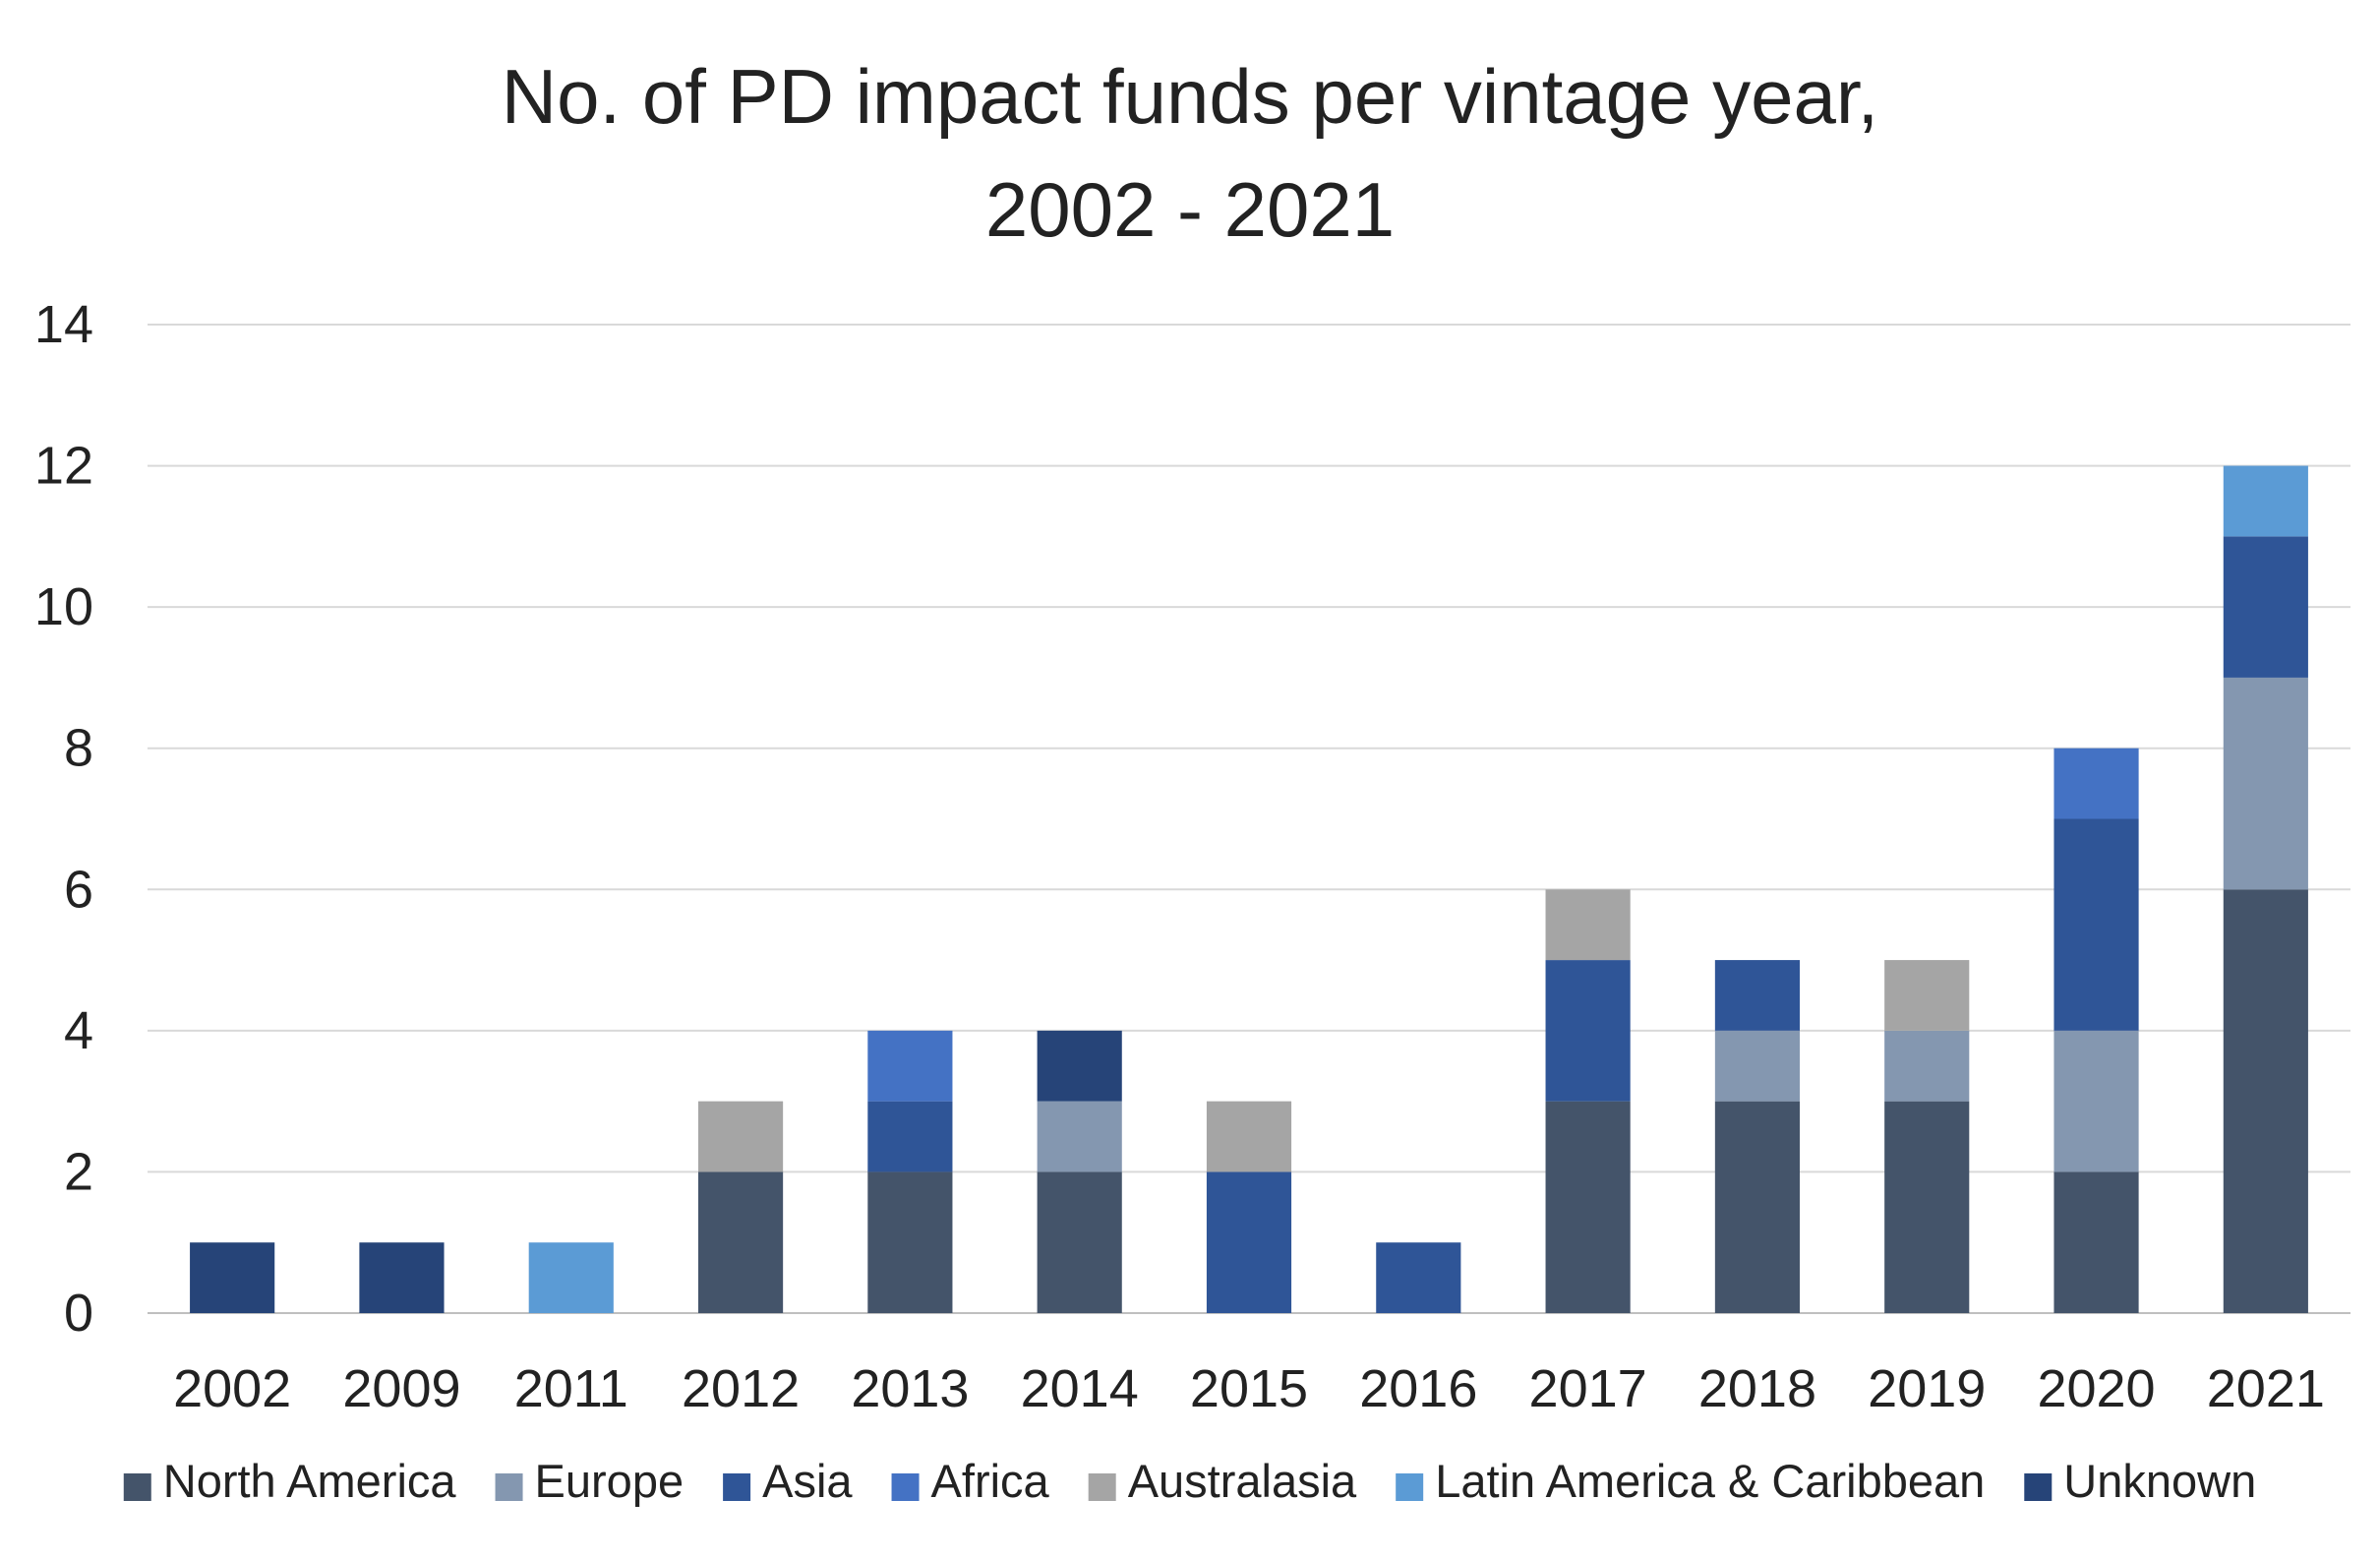  What do you see at coordinates (910, 1388) in the screenshot?
I see `x-tick-label: 2013` at bounding box center [910, 1388].